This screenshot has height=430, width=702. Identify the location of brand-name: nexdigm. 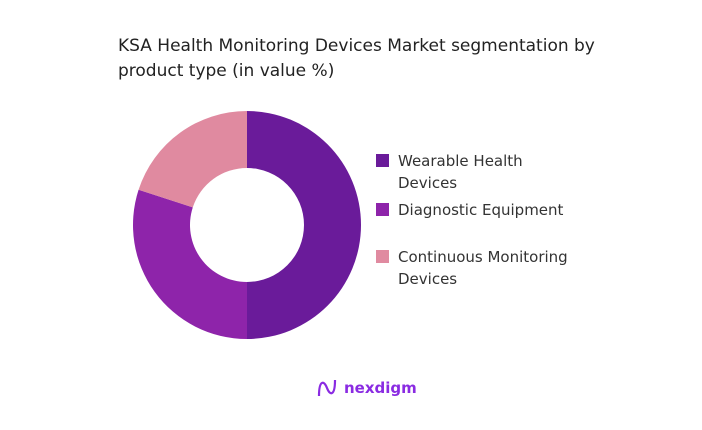
(380, 388).